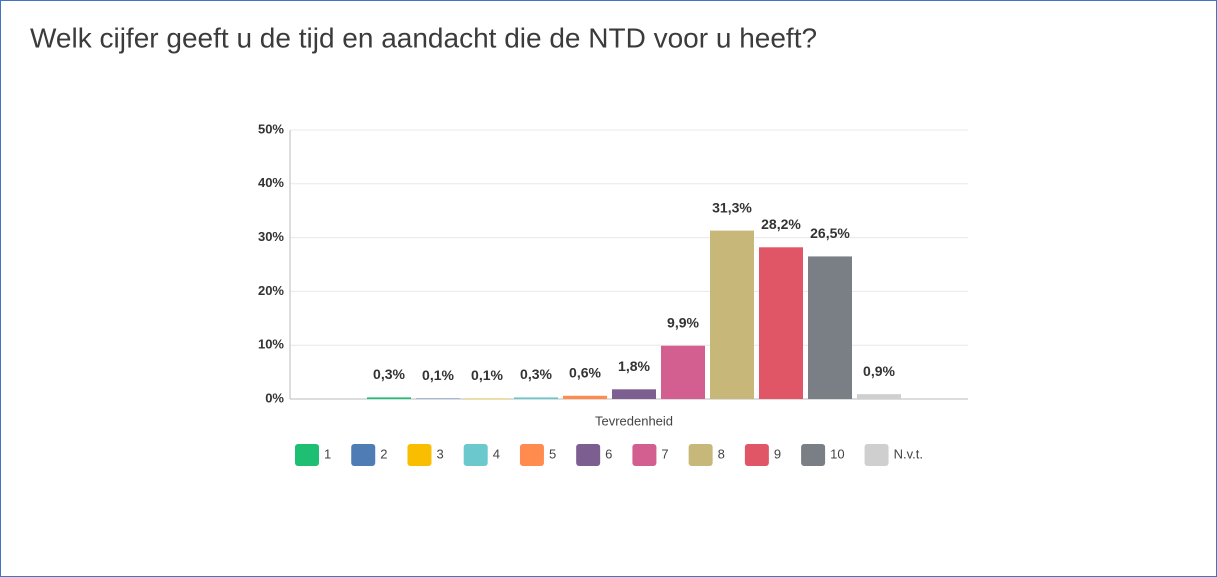  I want to click on y-tick-label: 0%, so click(274, 397).